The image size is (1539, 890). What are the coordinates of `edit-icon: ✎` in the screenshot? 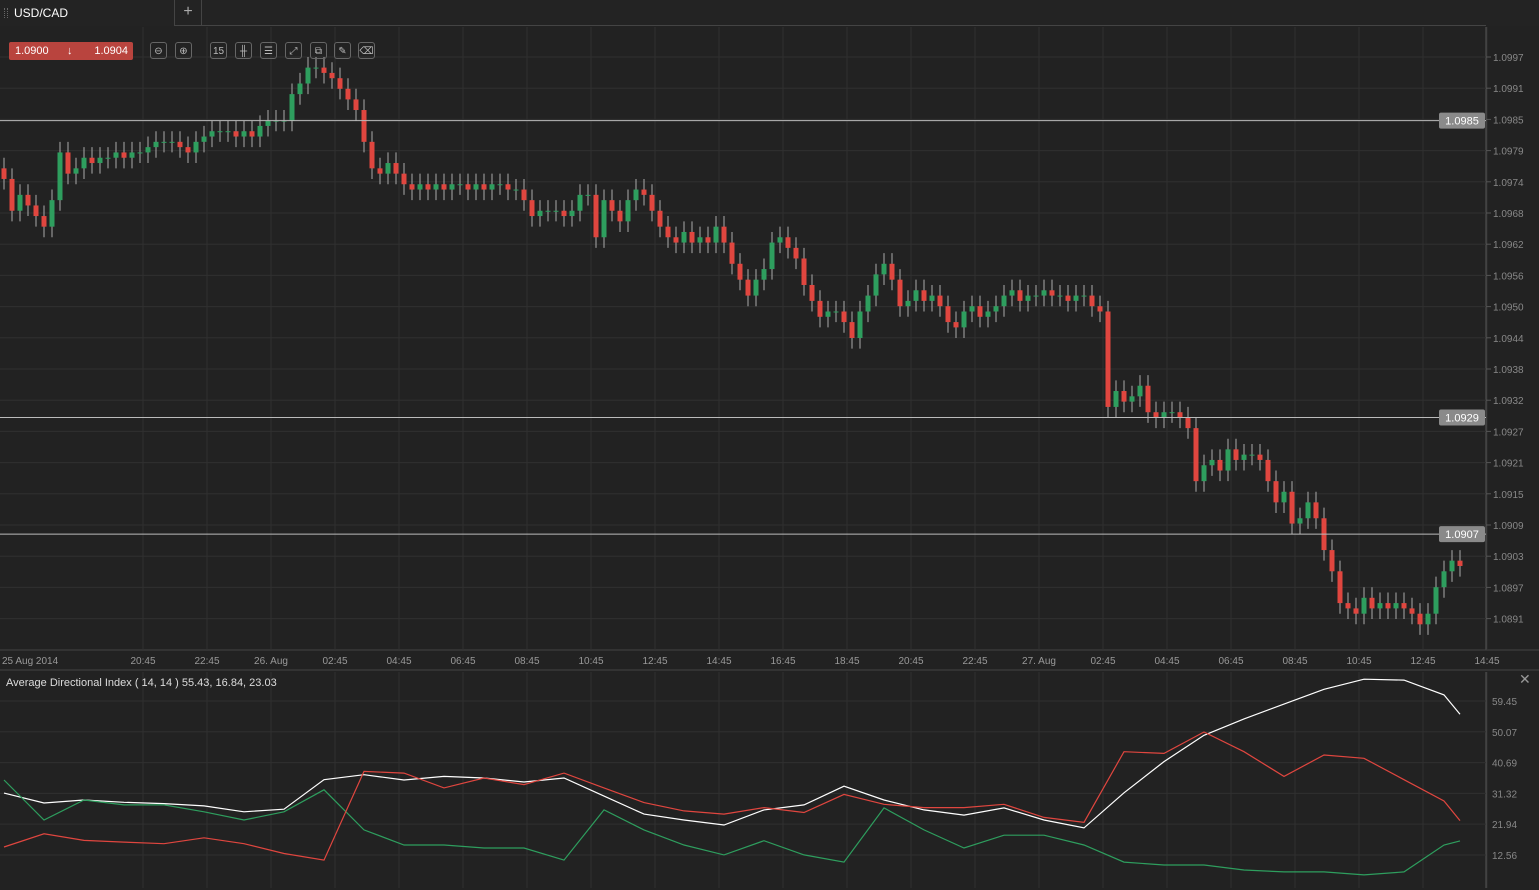 It's located at (342, 50).